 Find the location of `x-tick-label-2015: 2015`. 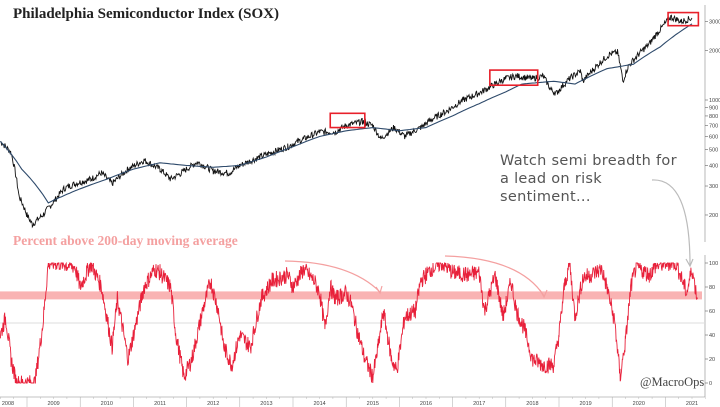

x-tick-label-2015: 2015 is located at coordinates (373, 404).